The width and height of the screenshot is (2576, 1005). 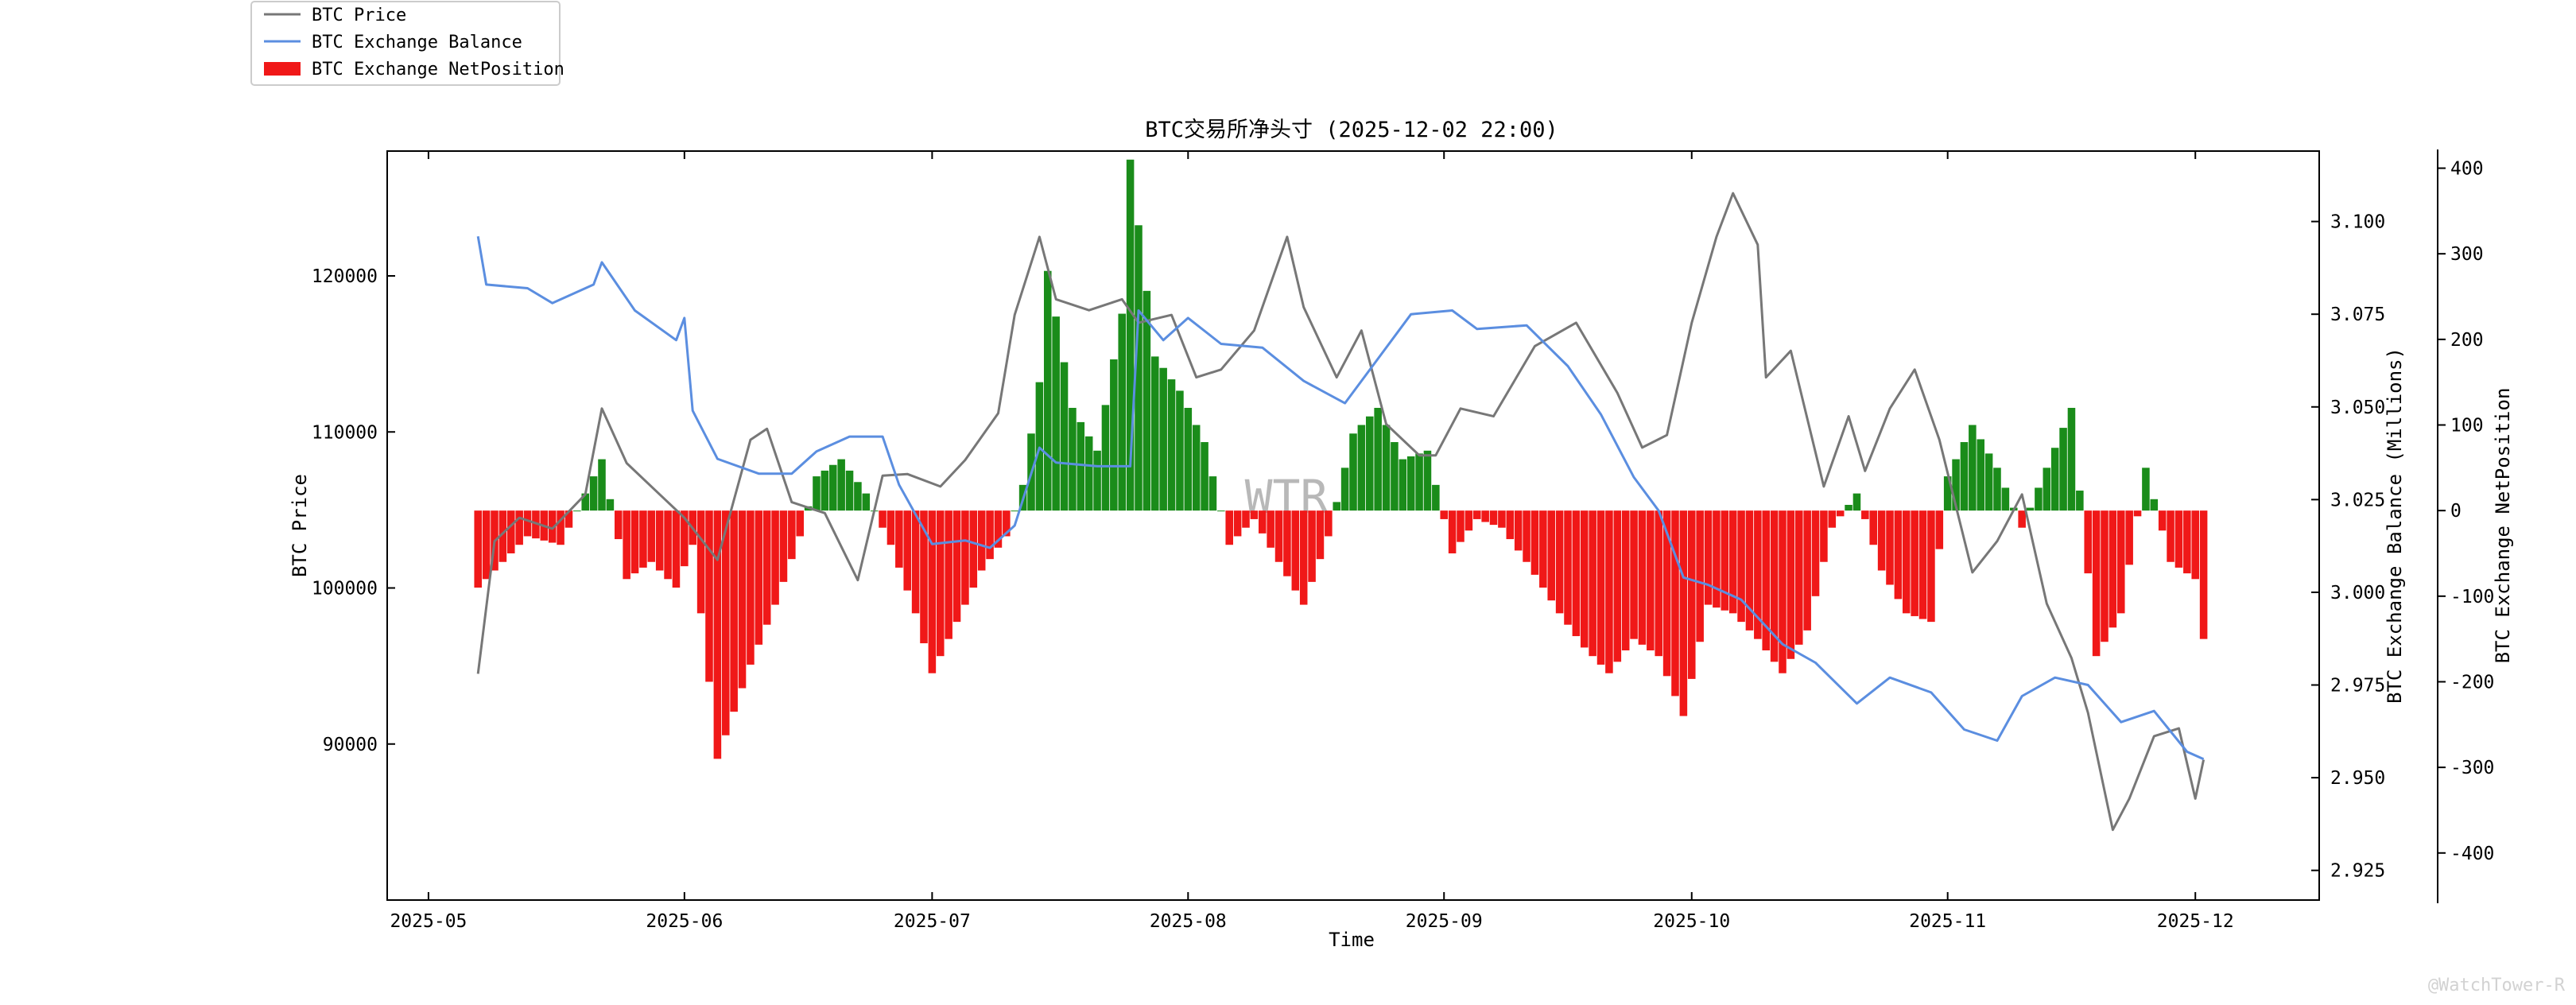 I want to click on chart-title: BTC交易所净头寸 (2025-12-02 22:00), so click(x=1351, y=130).